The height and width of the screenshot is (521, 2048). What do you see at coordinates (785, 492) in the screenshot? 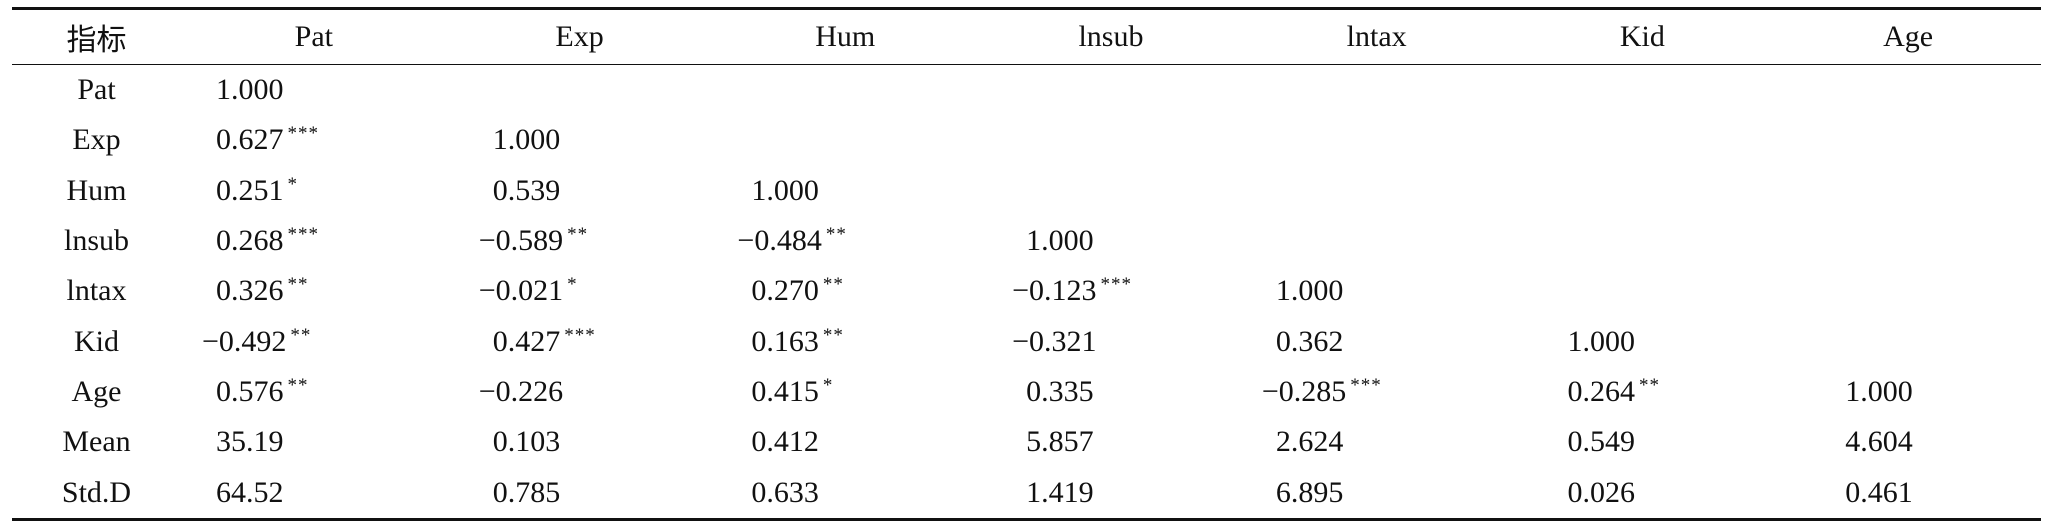
I see `cell-value: 0.633` at bounding box center [785, 492].